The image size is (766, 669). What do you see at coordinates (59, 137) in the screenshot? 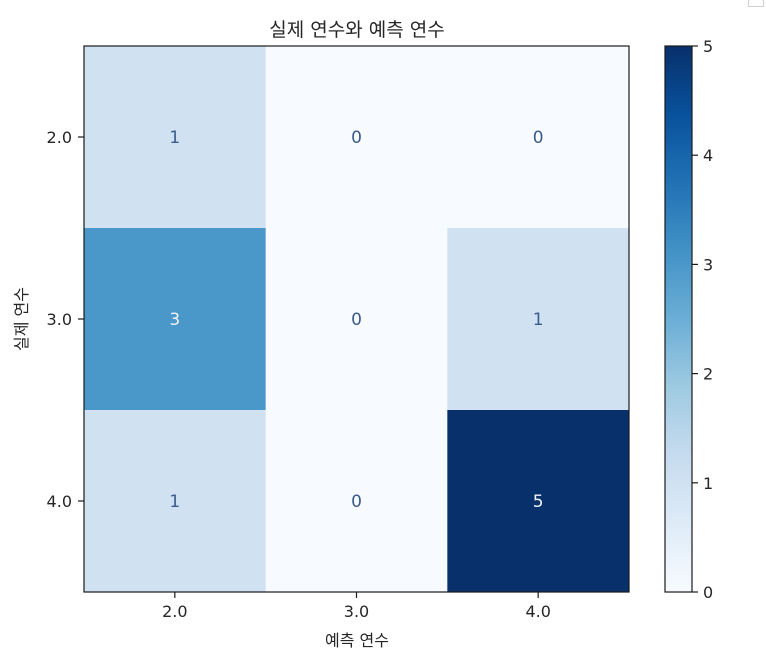
I see `y-tick-label: 2.0` at bounding box center [59, 137].